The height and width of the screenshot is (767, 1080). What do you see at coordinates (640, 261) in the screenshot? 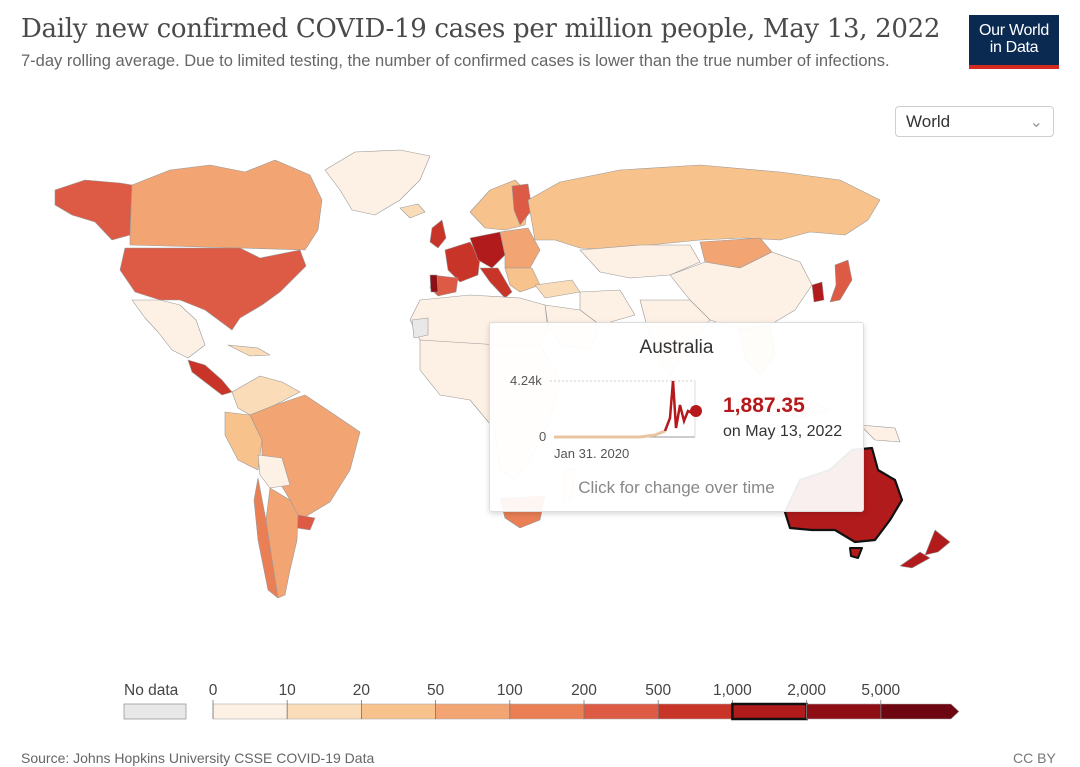
I see `country-kazakhstan` at bounding box center [640, 261].